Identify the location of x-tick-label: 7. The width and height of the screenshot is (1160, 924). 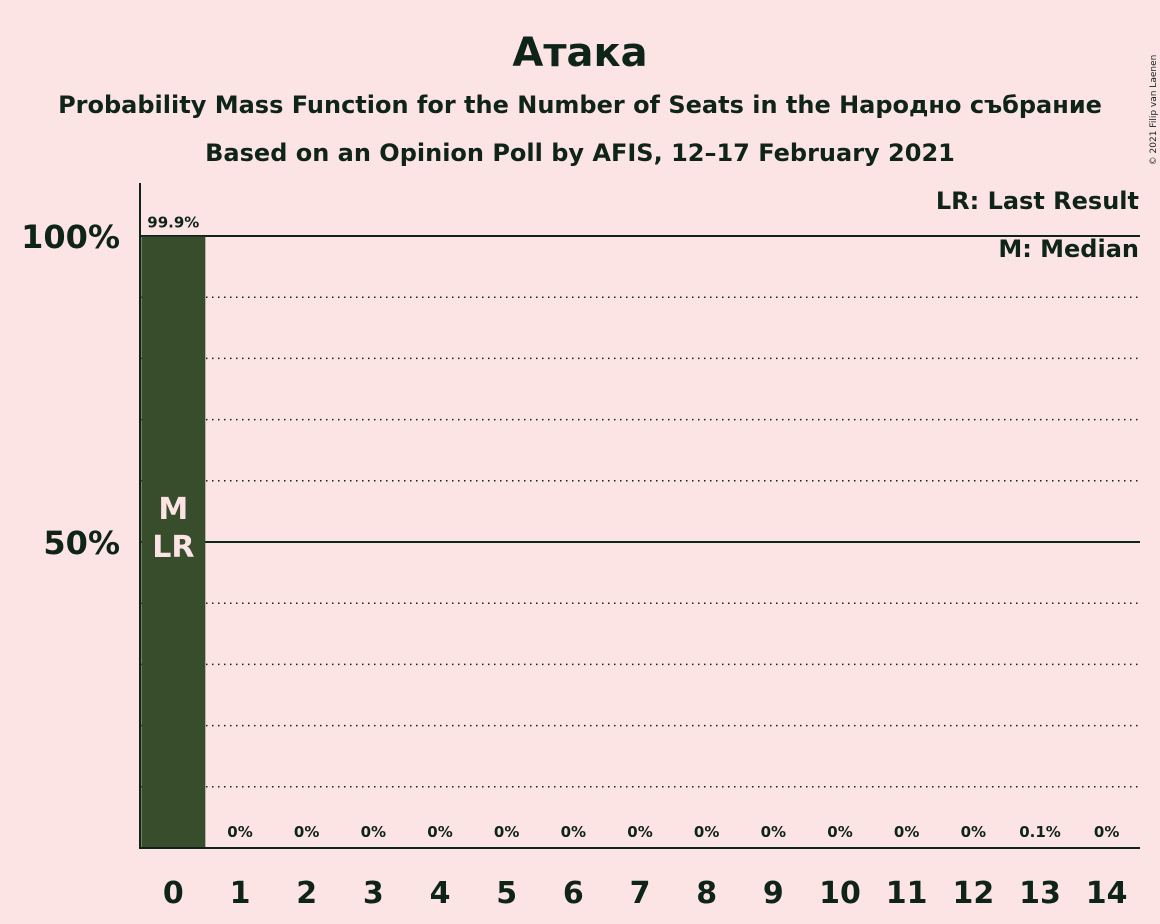
(640, 893).